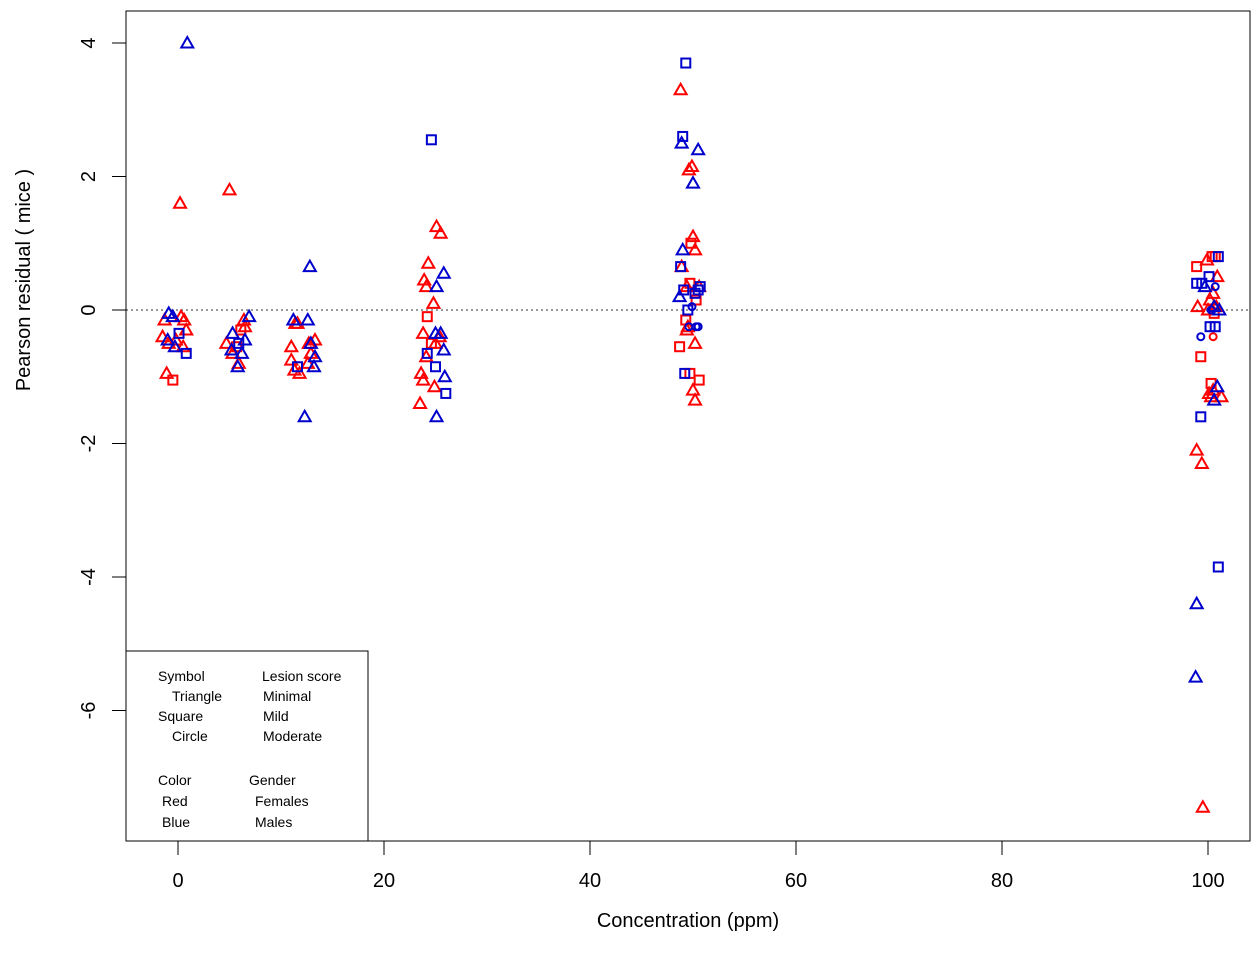 This screenshot has height=960, width=1253. Describe the element at coordinates (292, 736) in the screenshot. I see `legend-value: Moderate` at that location.